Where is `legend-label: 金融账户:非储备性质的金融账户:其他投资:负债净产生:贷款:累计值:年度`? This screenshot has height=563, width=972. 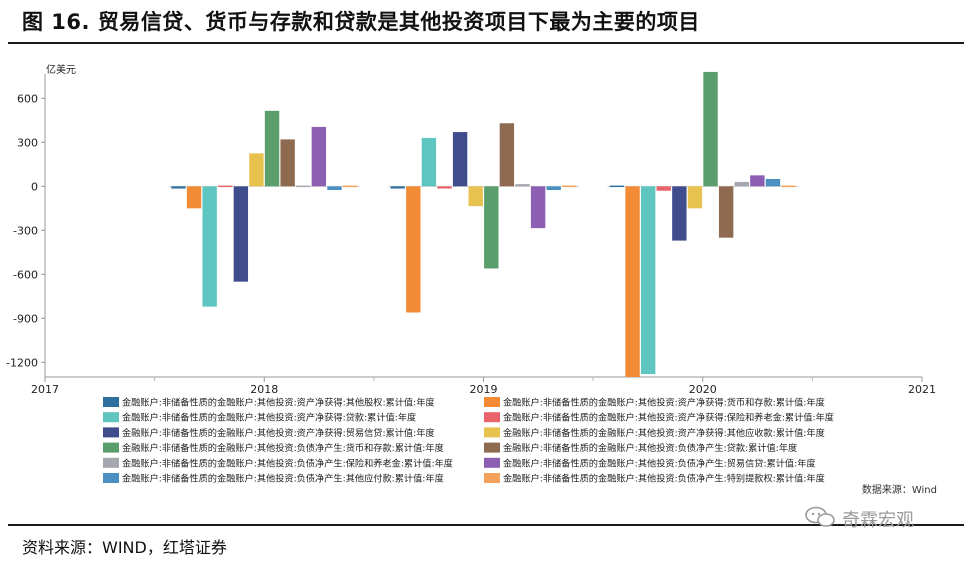
legend-label: 金融账户:非储备性质的金融账户:其他投资:负债净产生:贷款:累计值:年度 is located at coordinates (650, 448).